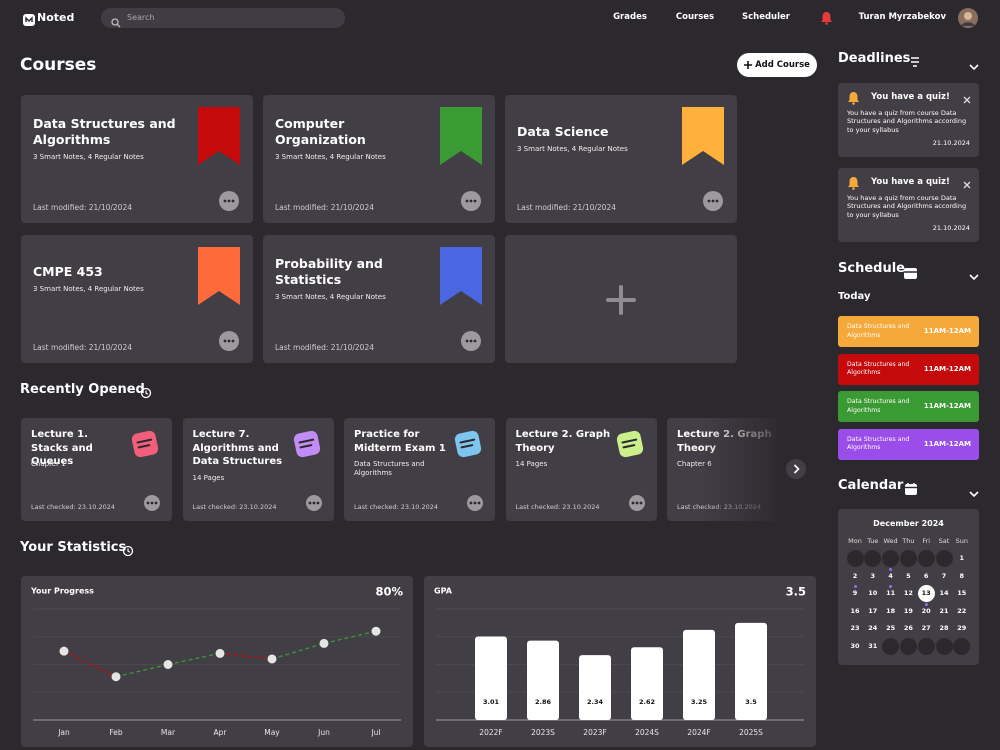 This screenshot has width=1000, height=750. Describe the element at coordinates (872, 628) in the screenshot. I see `day: 24` at that location.